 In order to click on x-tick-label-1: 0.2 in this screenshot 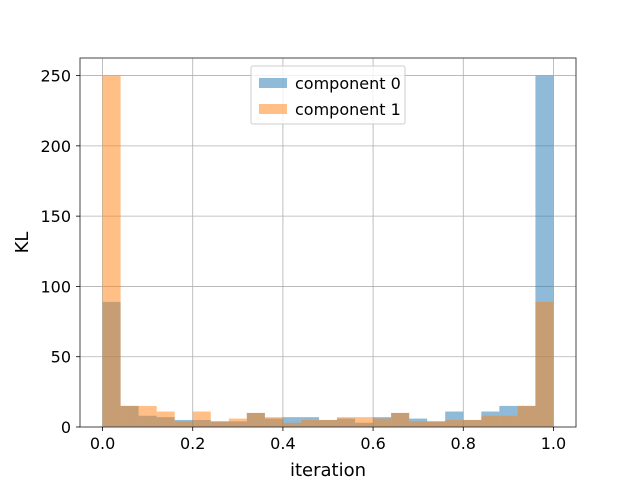, I will do `click(192, 443)`.